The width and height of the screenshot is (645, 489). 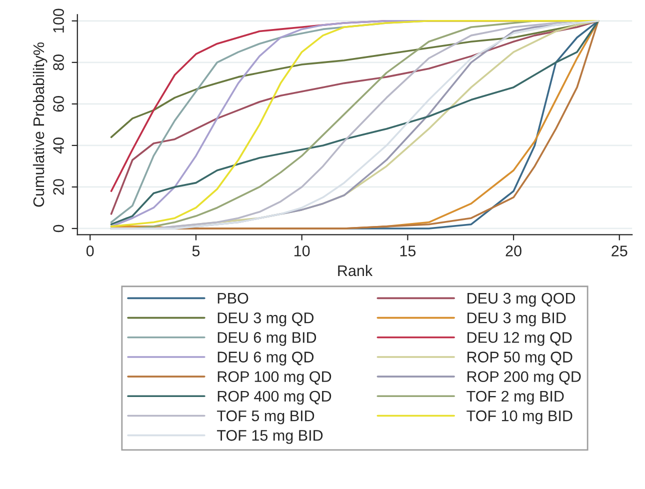 What do you see at coordinates (302, 251) in the screenshot?
I see `x-tick-label: 10` at bounding box center [302, 251].